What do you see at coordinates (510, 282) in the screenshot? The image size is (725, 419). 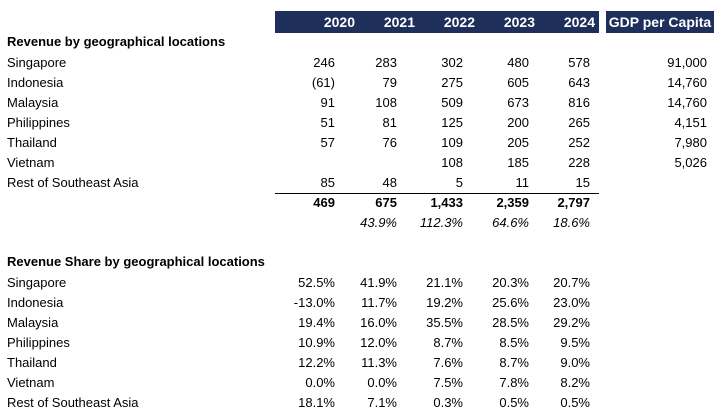 I see `share-value-cell: 20.3%` at bounding box center [510, 282].